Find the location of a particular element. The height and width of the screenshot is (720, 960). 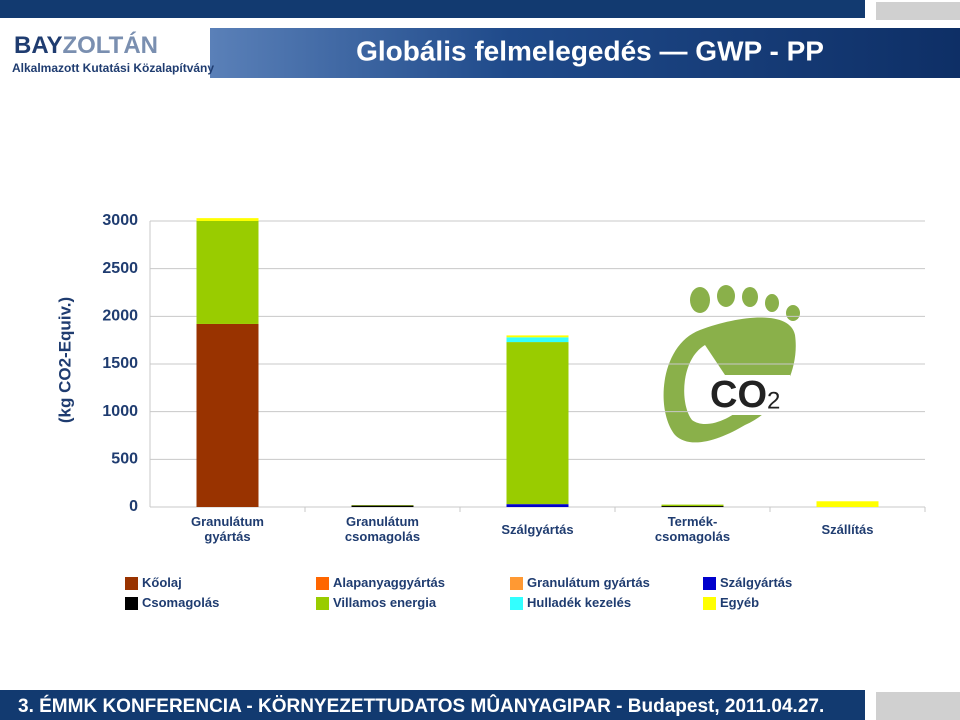

top-box is located at coordinates (918, 11).